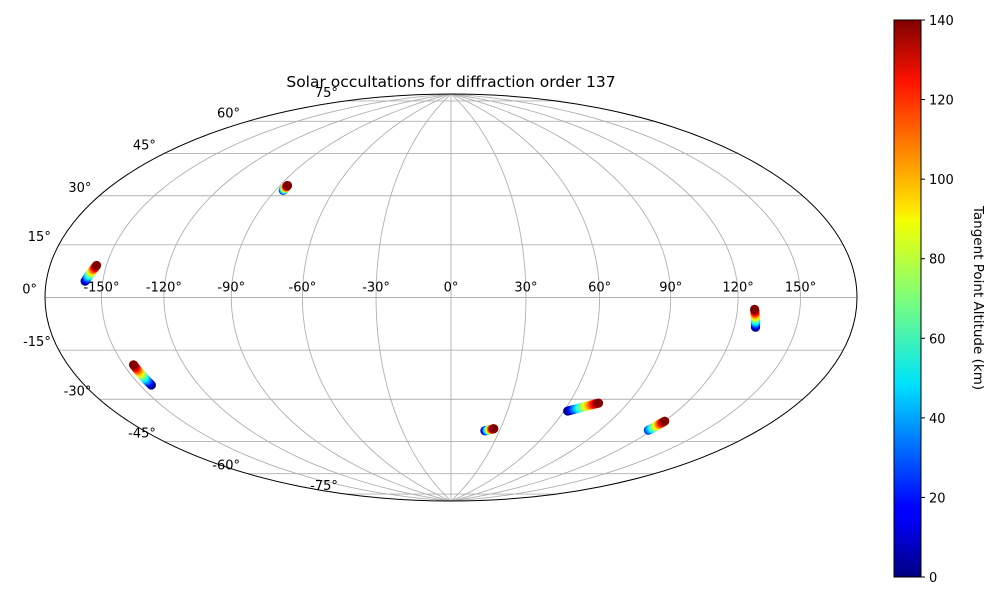 This screenshot has height=600, width=1000. What do you see at coordinates (800, 288) in the screenshot?
I see `longitude-tick-label: 150°` at bounding box center [800, 288].